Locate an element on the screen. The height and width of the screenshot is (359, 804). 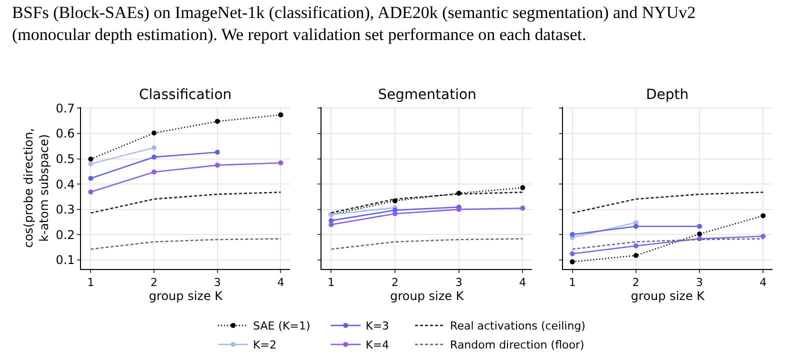
y-tick-label: 0.3 is located at coordinates (65, 209).